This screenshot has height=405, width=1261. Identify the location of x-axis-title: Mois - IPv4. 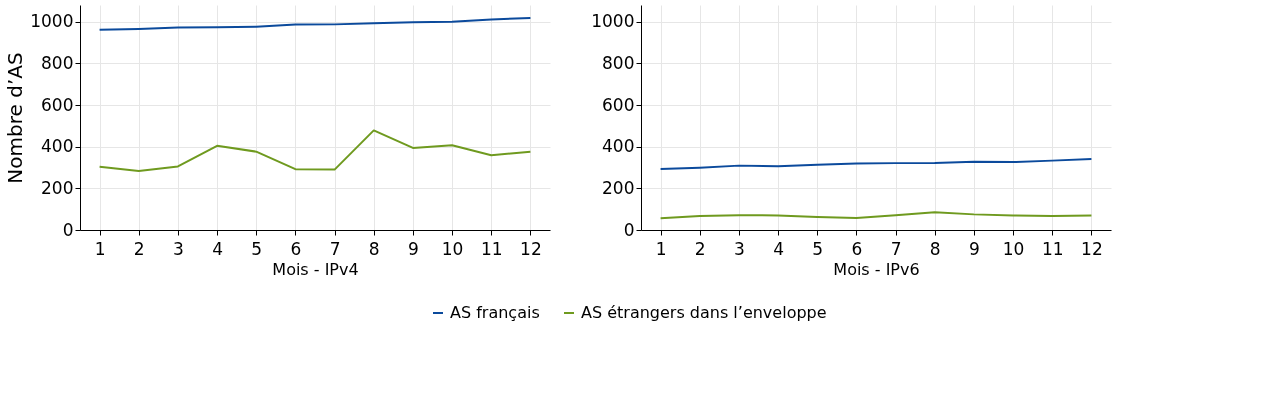
(315, 269).